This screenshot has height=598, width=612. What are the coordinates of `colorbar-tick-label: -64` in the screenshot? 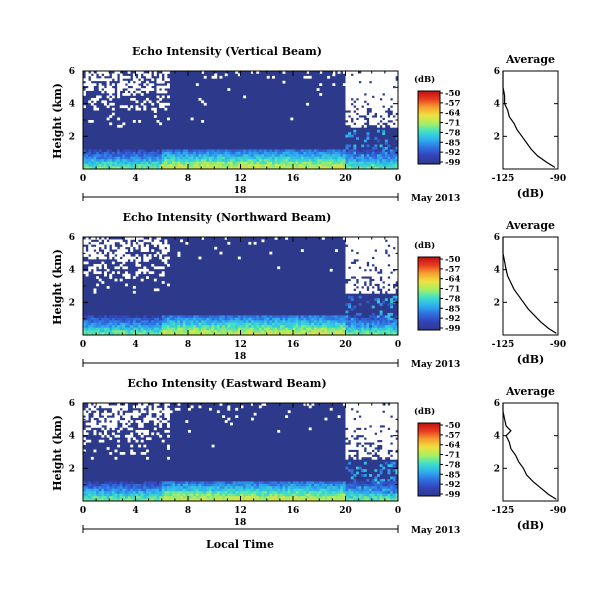 It's located at (452, 280).